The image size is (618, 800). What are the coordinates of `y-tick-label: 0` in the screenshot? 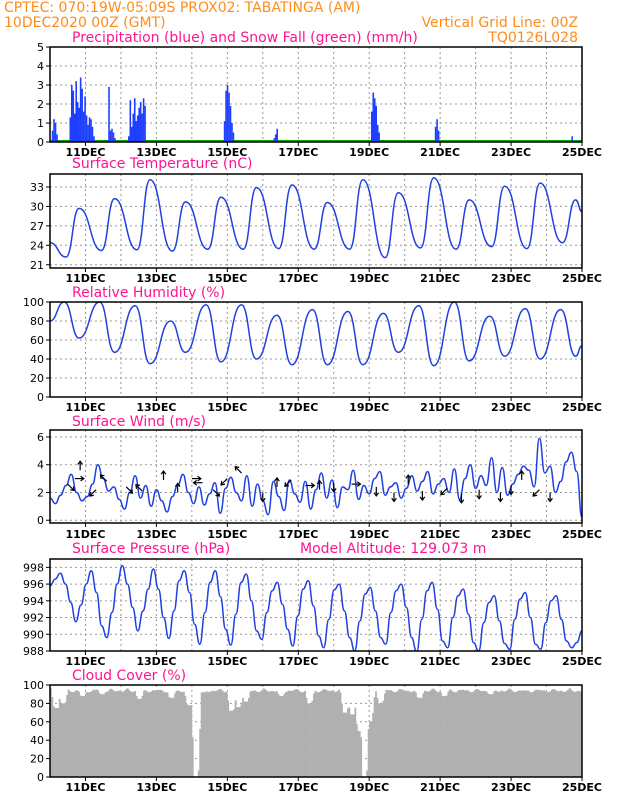 It's located at (40, 397).